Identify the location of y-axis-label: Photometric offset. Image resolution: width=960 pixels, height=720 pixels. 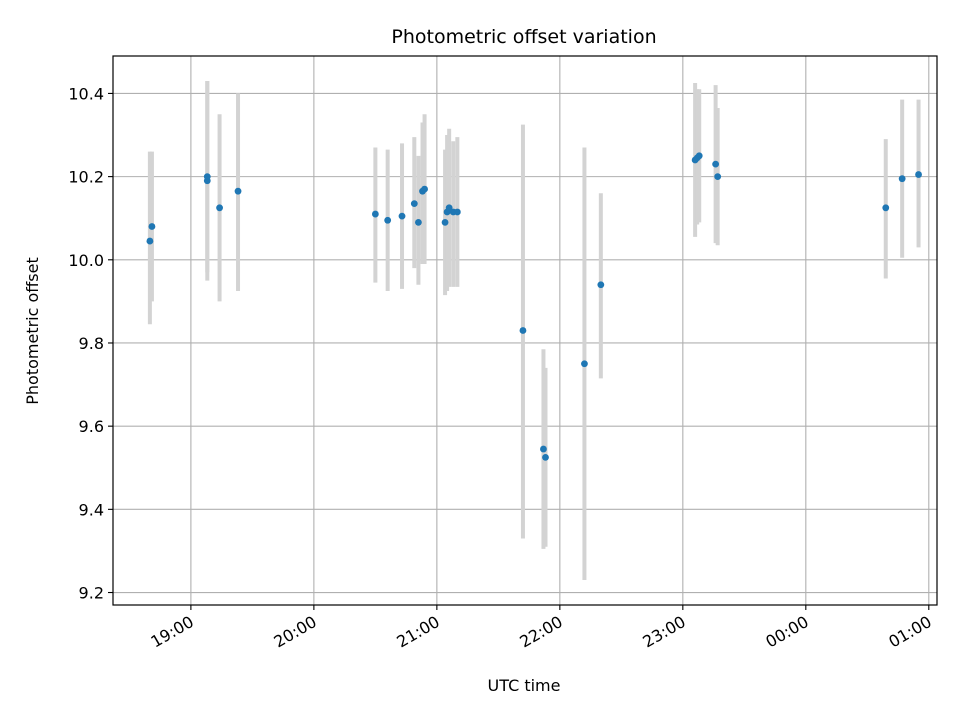
(32, 331).